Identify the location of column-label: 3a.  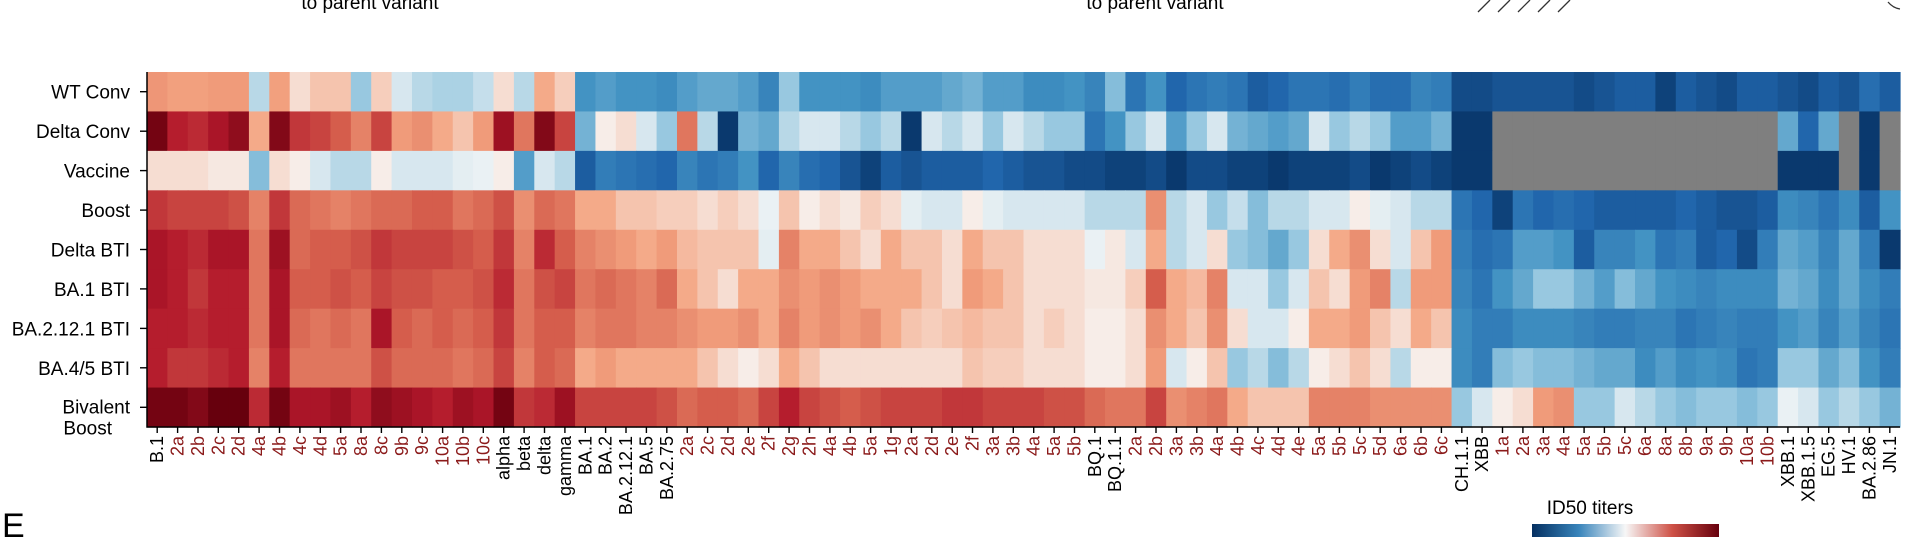
(1543, 445).